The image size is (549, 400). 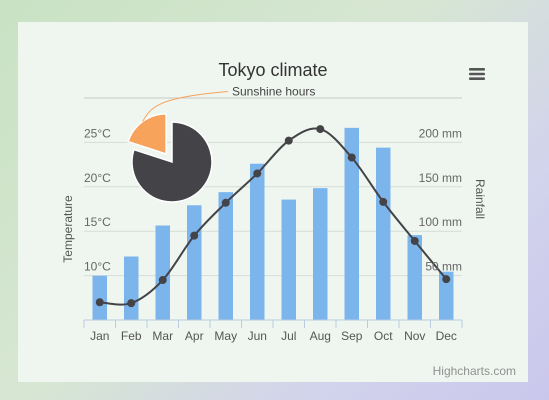 What do you see at coordinates (99, 336) in the screenshot?
I see `x-tick-label: Jan` at bounding box center [99, 336].